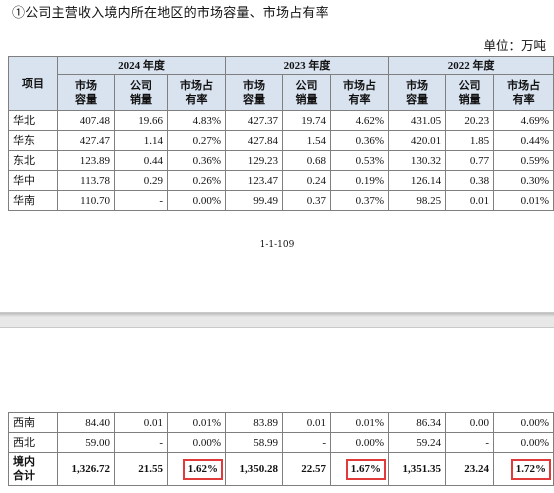  Describe the element at coordinates (254, 140) in the screenshot. I see `value-cell: 427.84` at that location.